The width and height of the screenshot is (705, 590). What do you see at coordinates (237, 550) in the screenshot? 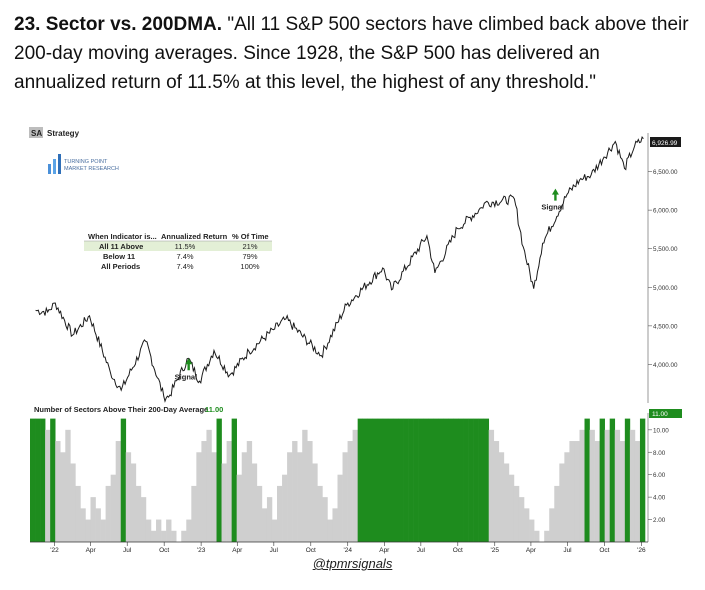
I see `x-tick-label: Apr` at bounding box center [237, 550].